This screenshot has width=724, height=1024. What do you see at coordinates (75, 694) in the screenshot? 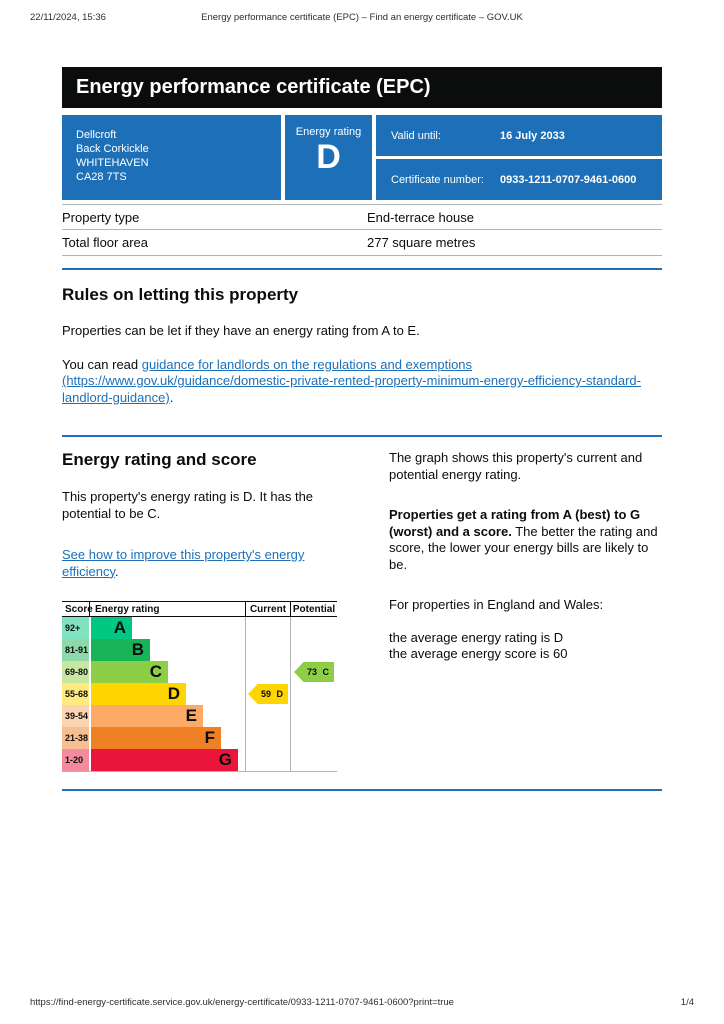
I see `band-score-range: 55-68` at bounding box center [75, 694].